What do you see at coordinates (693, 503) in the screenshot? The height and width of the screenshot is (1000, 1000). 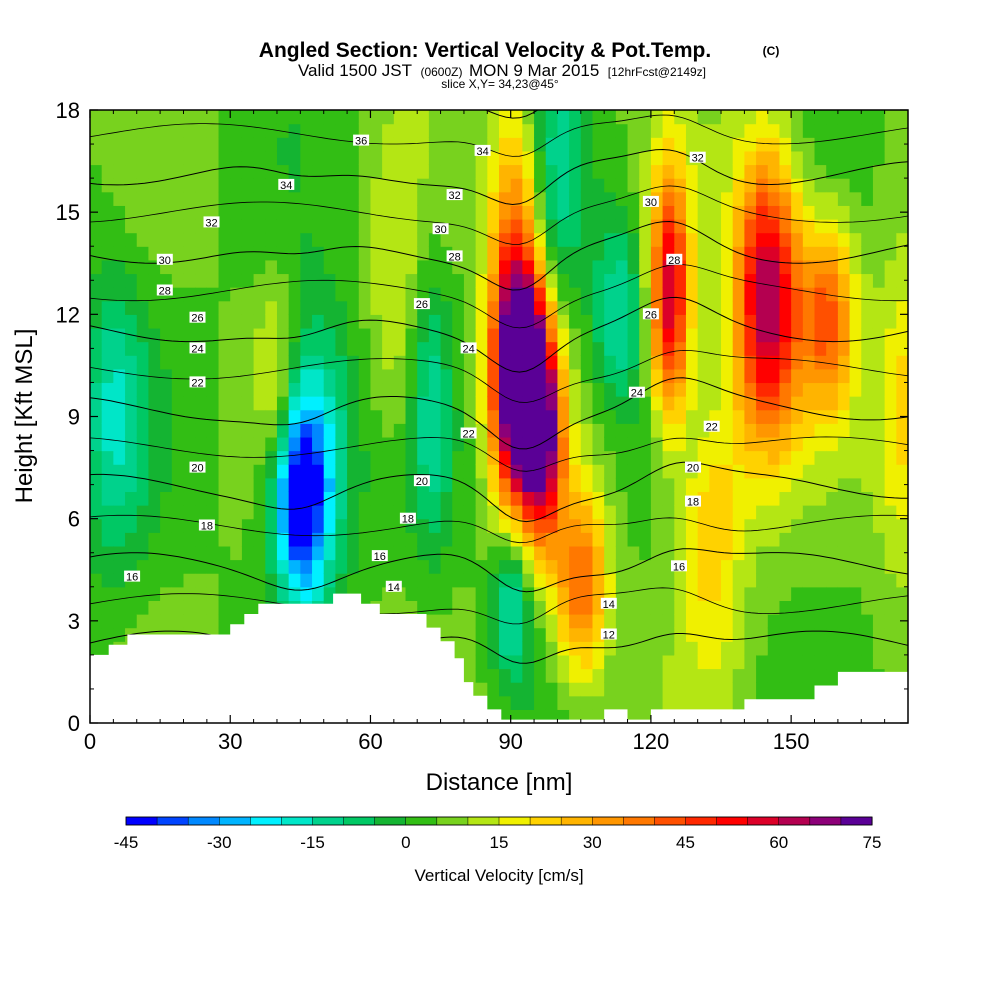 I see `svg-text: 18` at bounding box center [693, 503].